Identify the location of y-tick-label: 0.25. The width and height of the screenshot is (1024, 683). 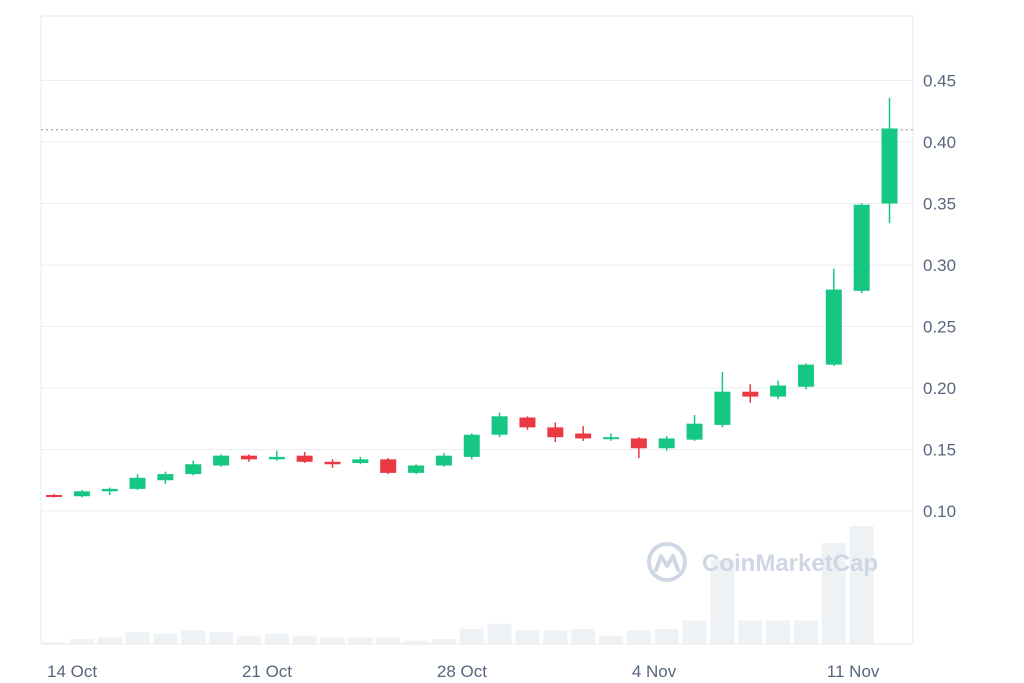
(939, 327).